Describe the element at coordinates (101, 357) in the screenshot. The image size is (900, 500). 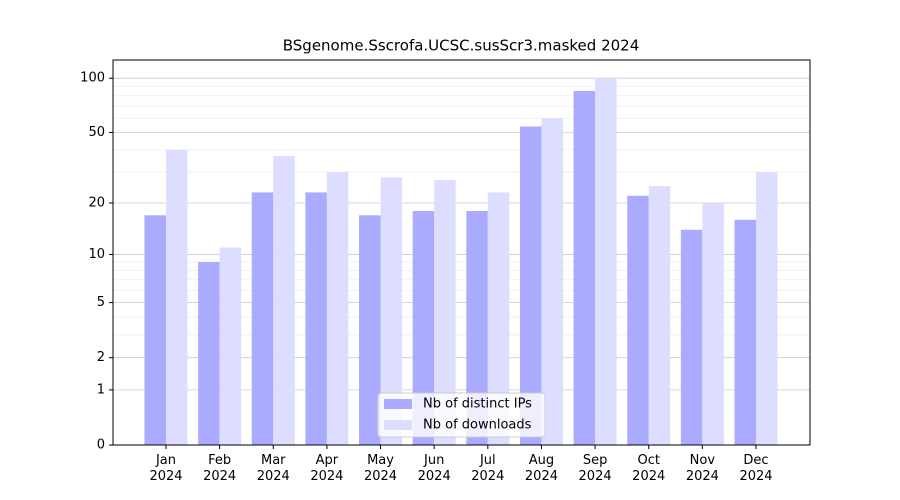
I see `y-tick-label: 2` at that location.